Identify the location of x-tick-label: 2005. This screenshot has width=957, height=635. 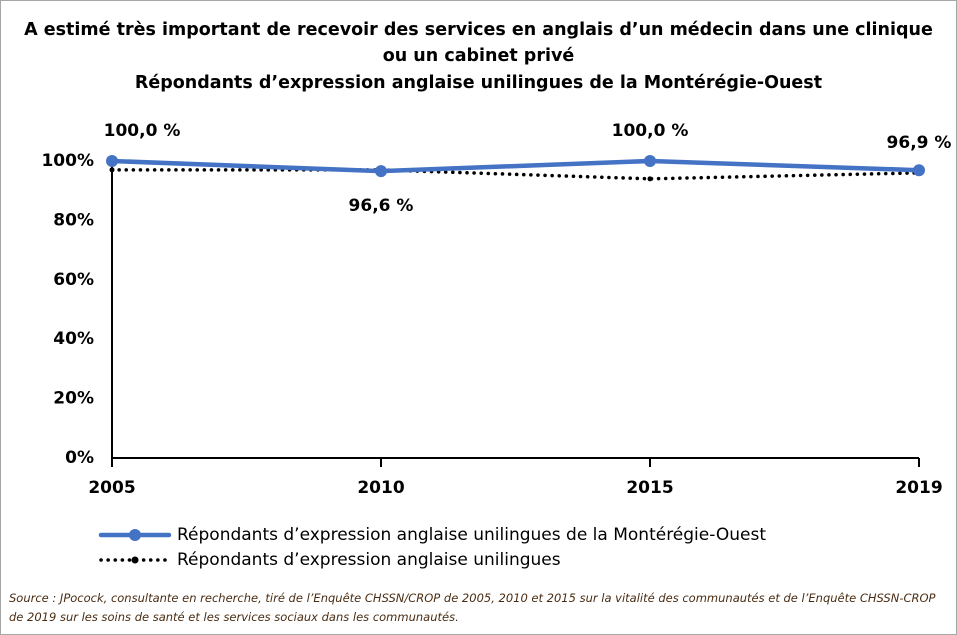
(111, 488).